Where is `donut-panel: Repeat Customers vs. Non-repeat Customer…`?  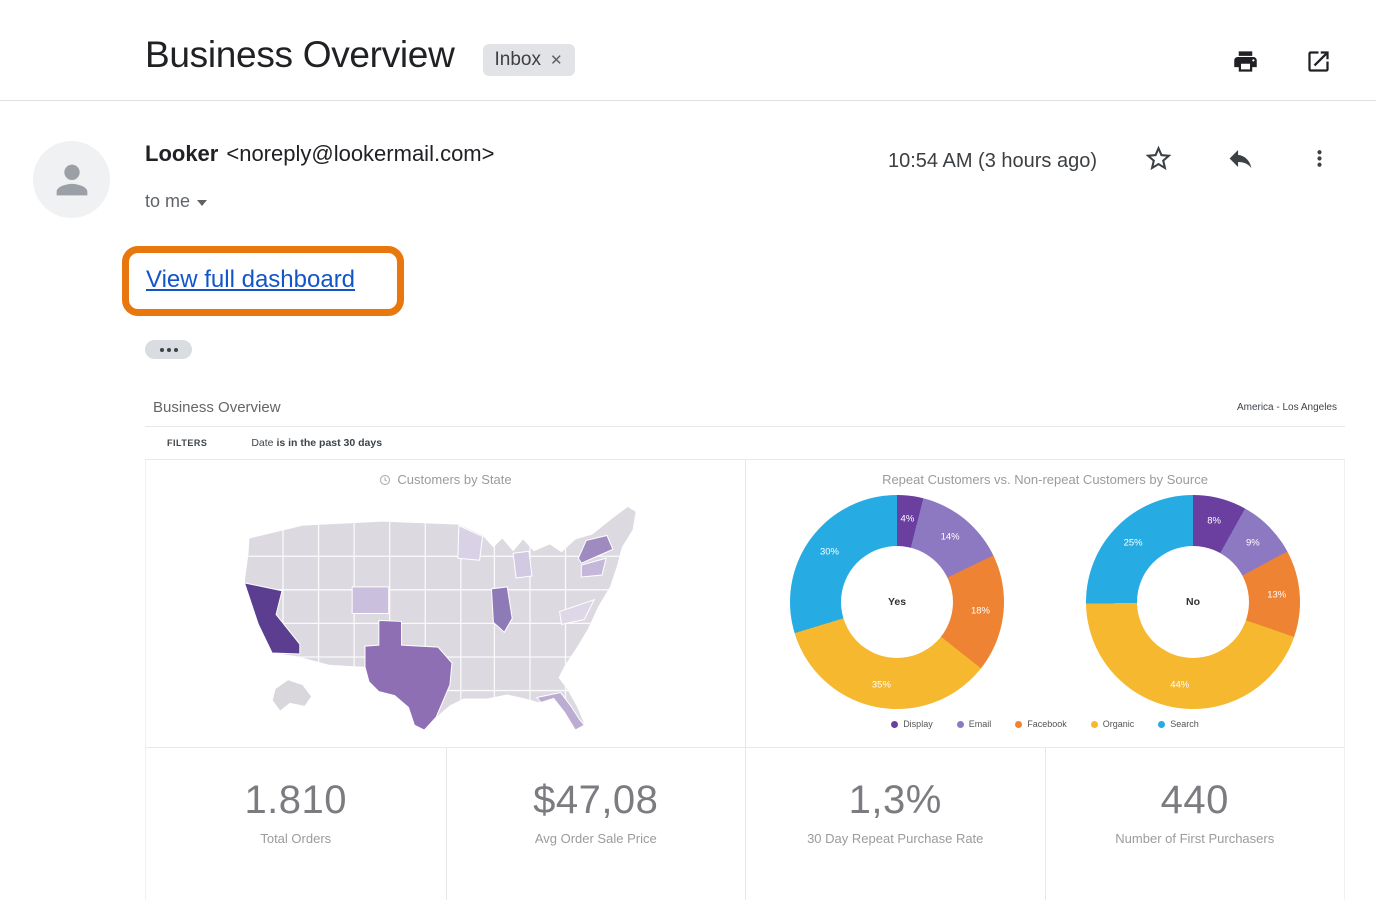
donut-panel: Repeat Customers vs. Non-repeat Customer… is located at coordinates (1044, 603).